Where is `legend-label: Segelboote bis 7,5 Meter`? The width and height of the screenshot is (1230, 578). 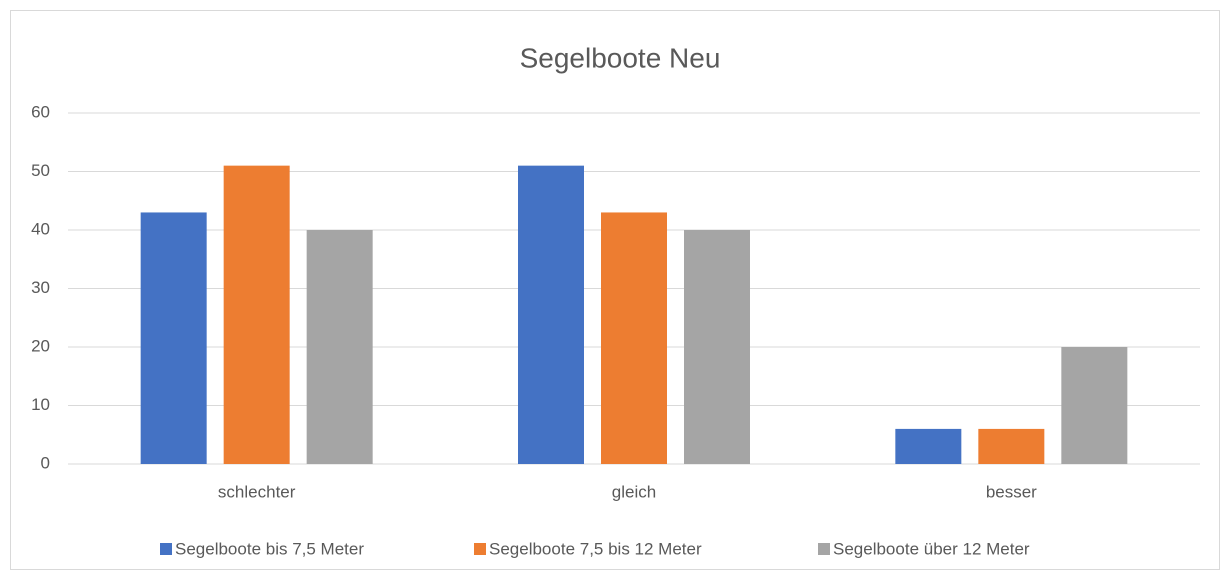 legend-label: Segelboote bis 7,5 Meter is located at coordinates (269, 548).